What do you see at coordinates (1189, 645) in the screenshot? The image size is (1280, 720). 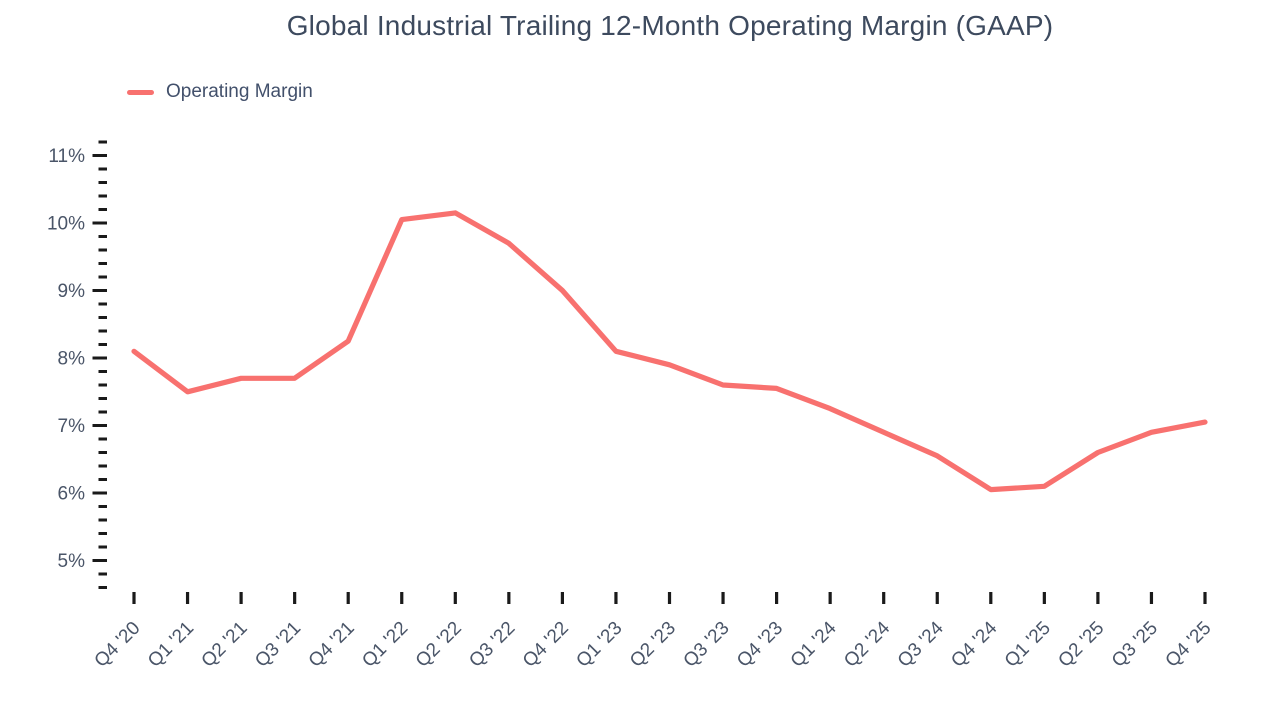 I see `x-axis-tick-label: Q4 '25` at bounding box center [1189, 645].